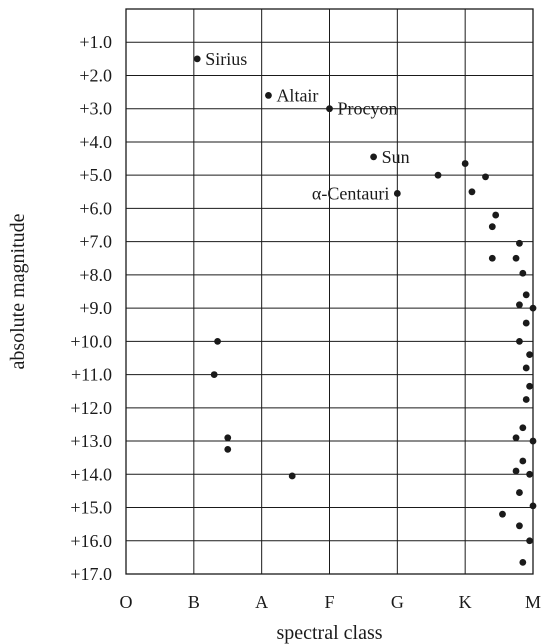 This screenshot has height=644, width=546. Describe the element at coordinates (533, 602) in the screenshot. I see `x-tick-label: M` at that location.